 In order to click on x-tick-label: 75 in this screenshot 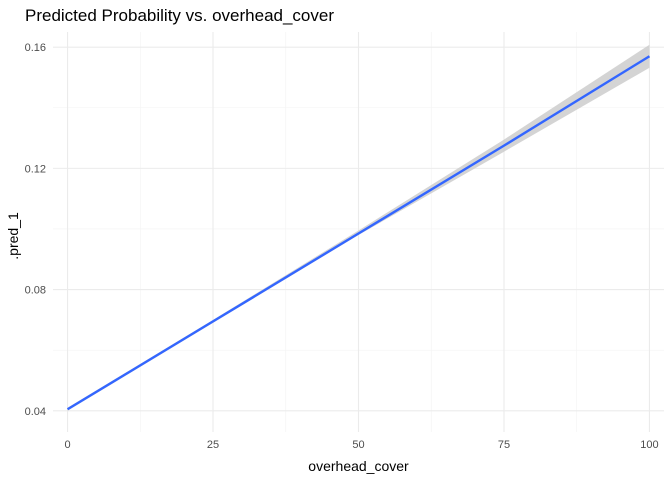, I will do `click(504, 445)`.